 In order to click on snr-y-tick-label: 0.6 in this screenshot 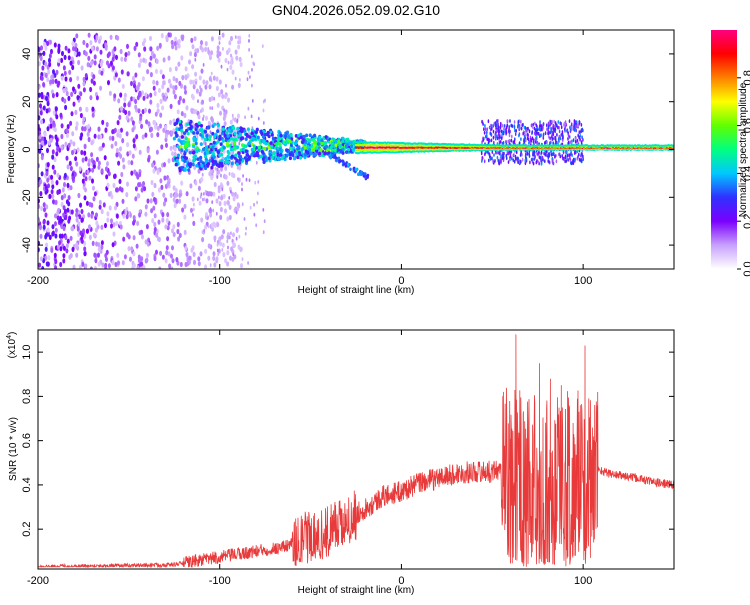, I will do `click(27, 440)`.